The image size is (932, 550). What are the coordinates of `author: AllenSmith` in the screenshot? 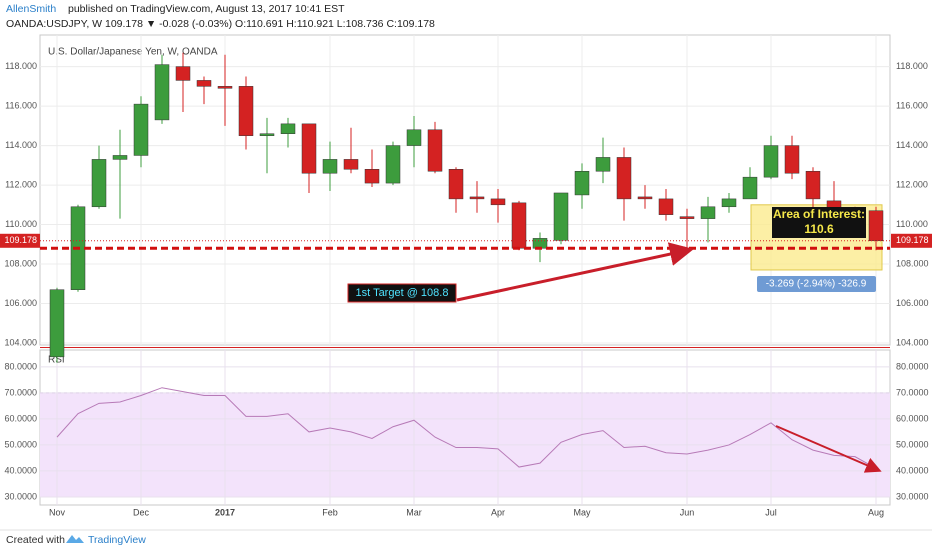 It's located at (31, 9).